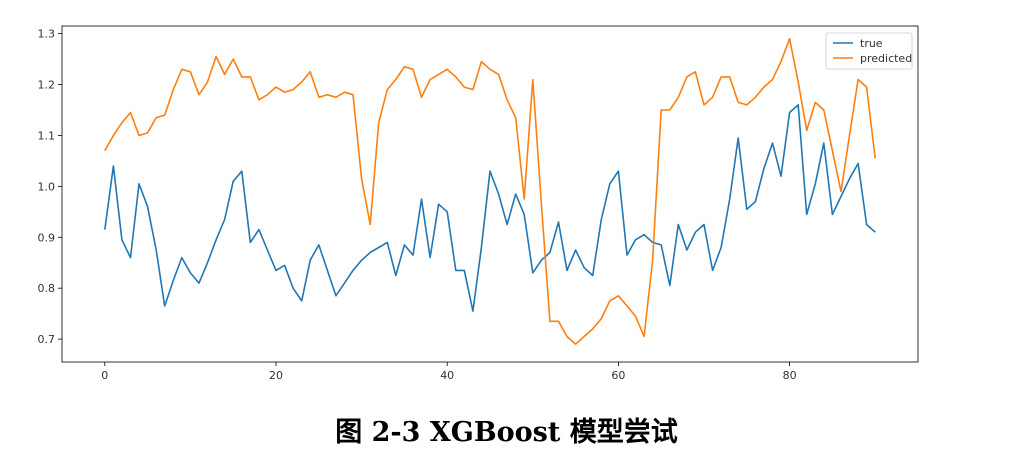  What do you see at coordinates (790, 375) in the screenshot?
I see `x-tick-label: 80` at bounding box center [790, 375].